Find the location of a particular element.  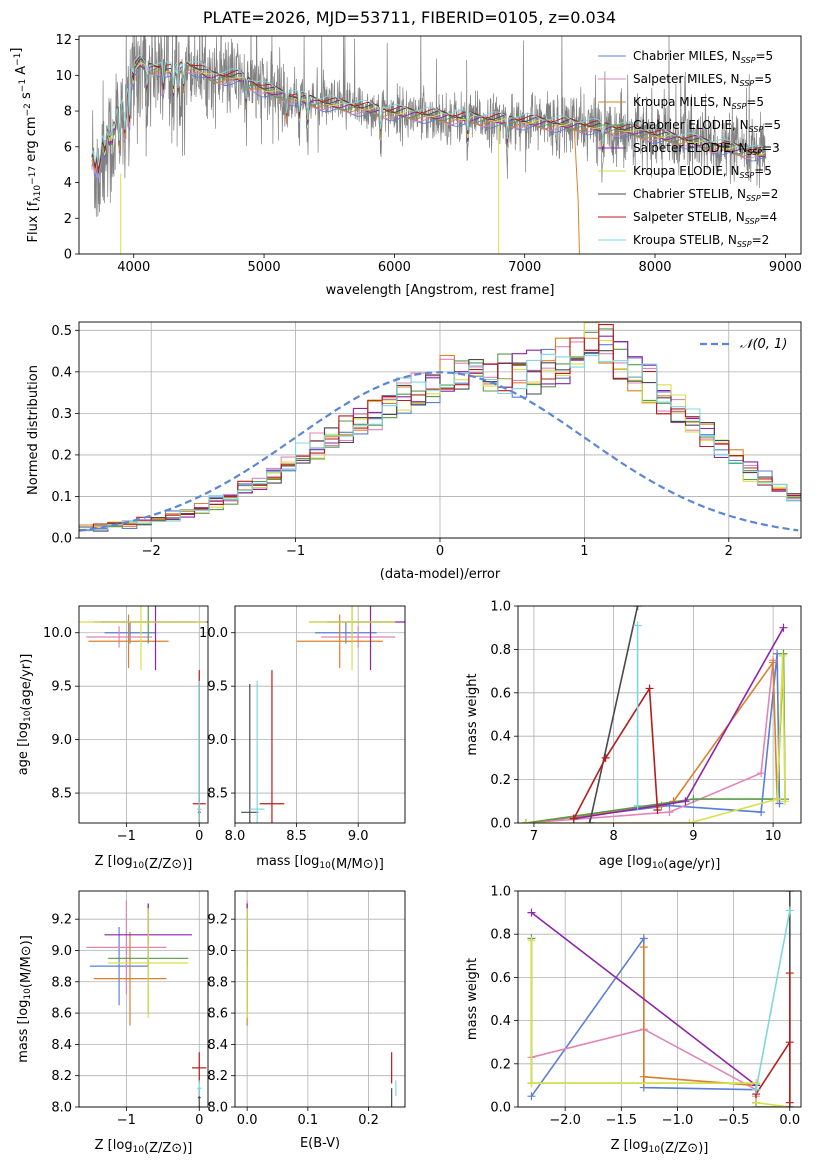

legend-text: =3 is located at coordinates (771, 148).